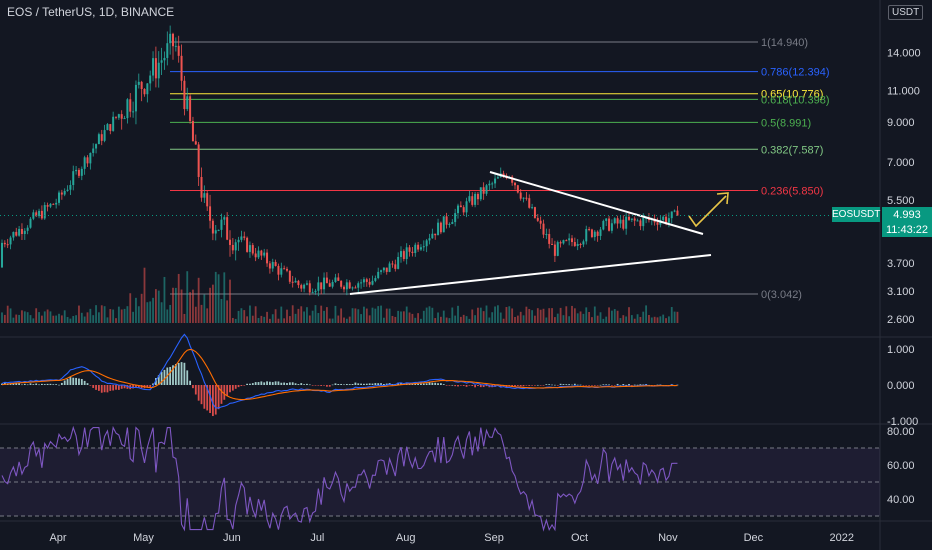  I want to click on rsi-axis-tick: 60.00, so click(901, 466).